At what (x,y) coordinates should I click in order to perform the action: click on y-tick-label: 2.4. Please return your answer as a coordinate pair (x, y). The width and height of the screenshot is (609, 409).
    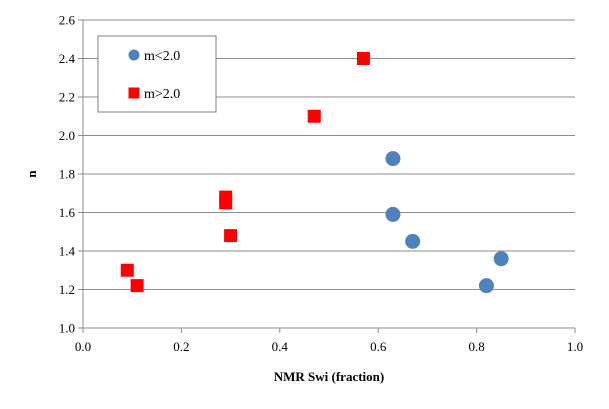
    Looking at the image, I should click on (67, 58).